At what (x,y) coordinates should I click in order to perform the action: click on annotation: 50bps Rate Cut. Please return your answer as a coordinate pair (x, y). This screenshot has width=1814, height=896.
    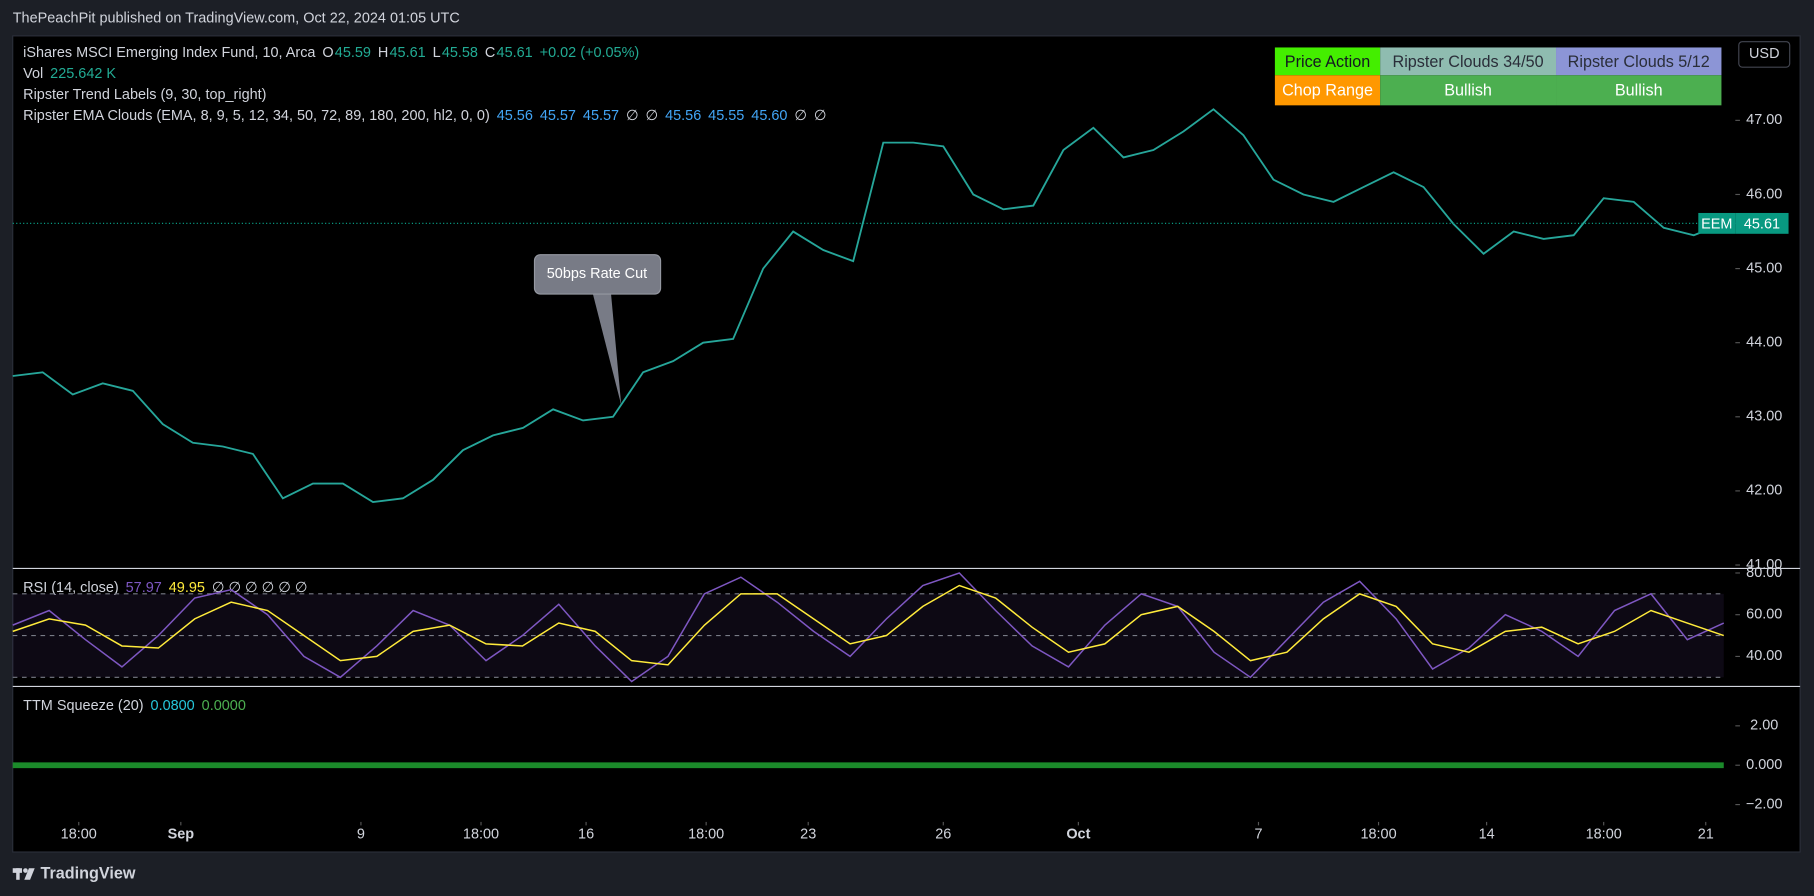
    Looking at the image, I should click on (597, 330).